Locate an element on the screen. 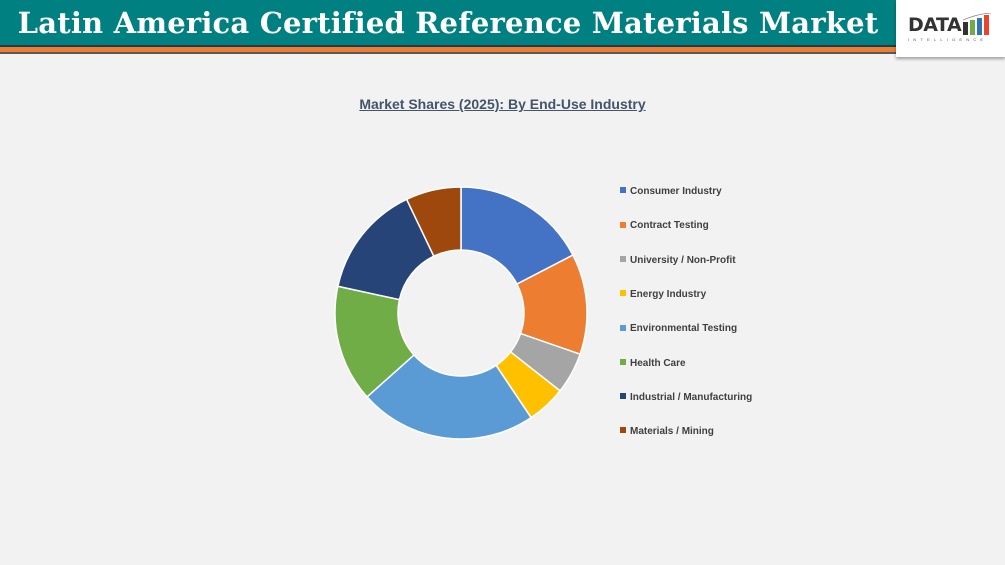 This screenshot has height=565, width=1005. legend-item: Health Care is located at coordinates (653, 366).